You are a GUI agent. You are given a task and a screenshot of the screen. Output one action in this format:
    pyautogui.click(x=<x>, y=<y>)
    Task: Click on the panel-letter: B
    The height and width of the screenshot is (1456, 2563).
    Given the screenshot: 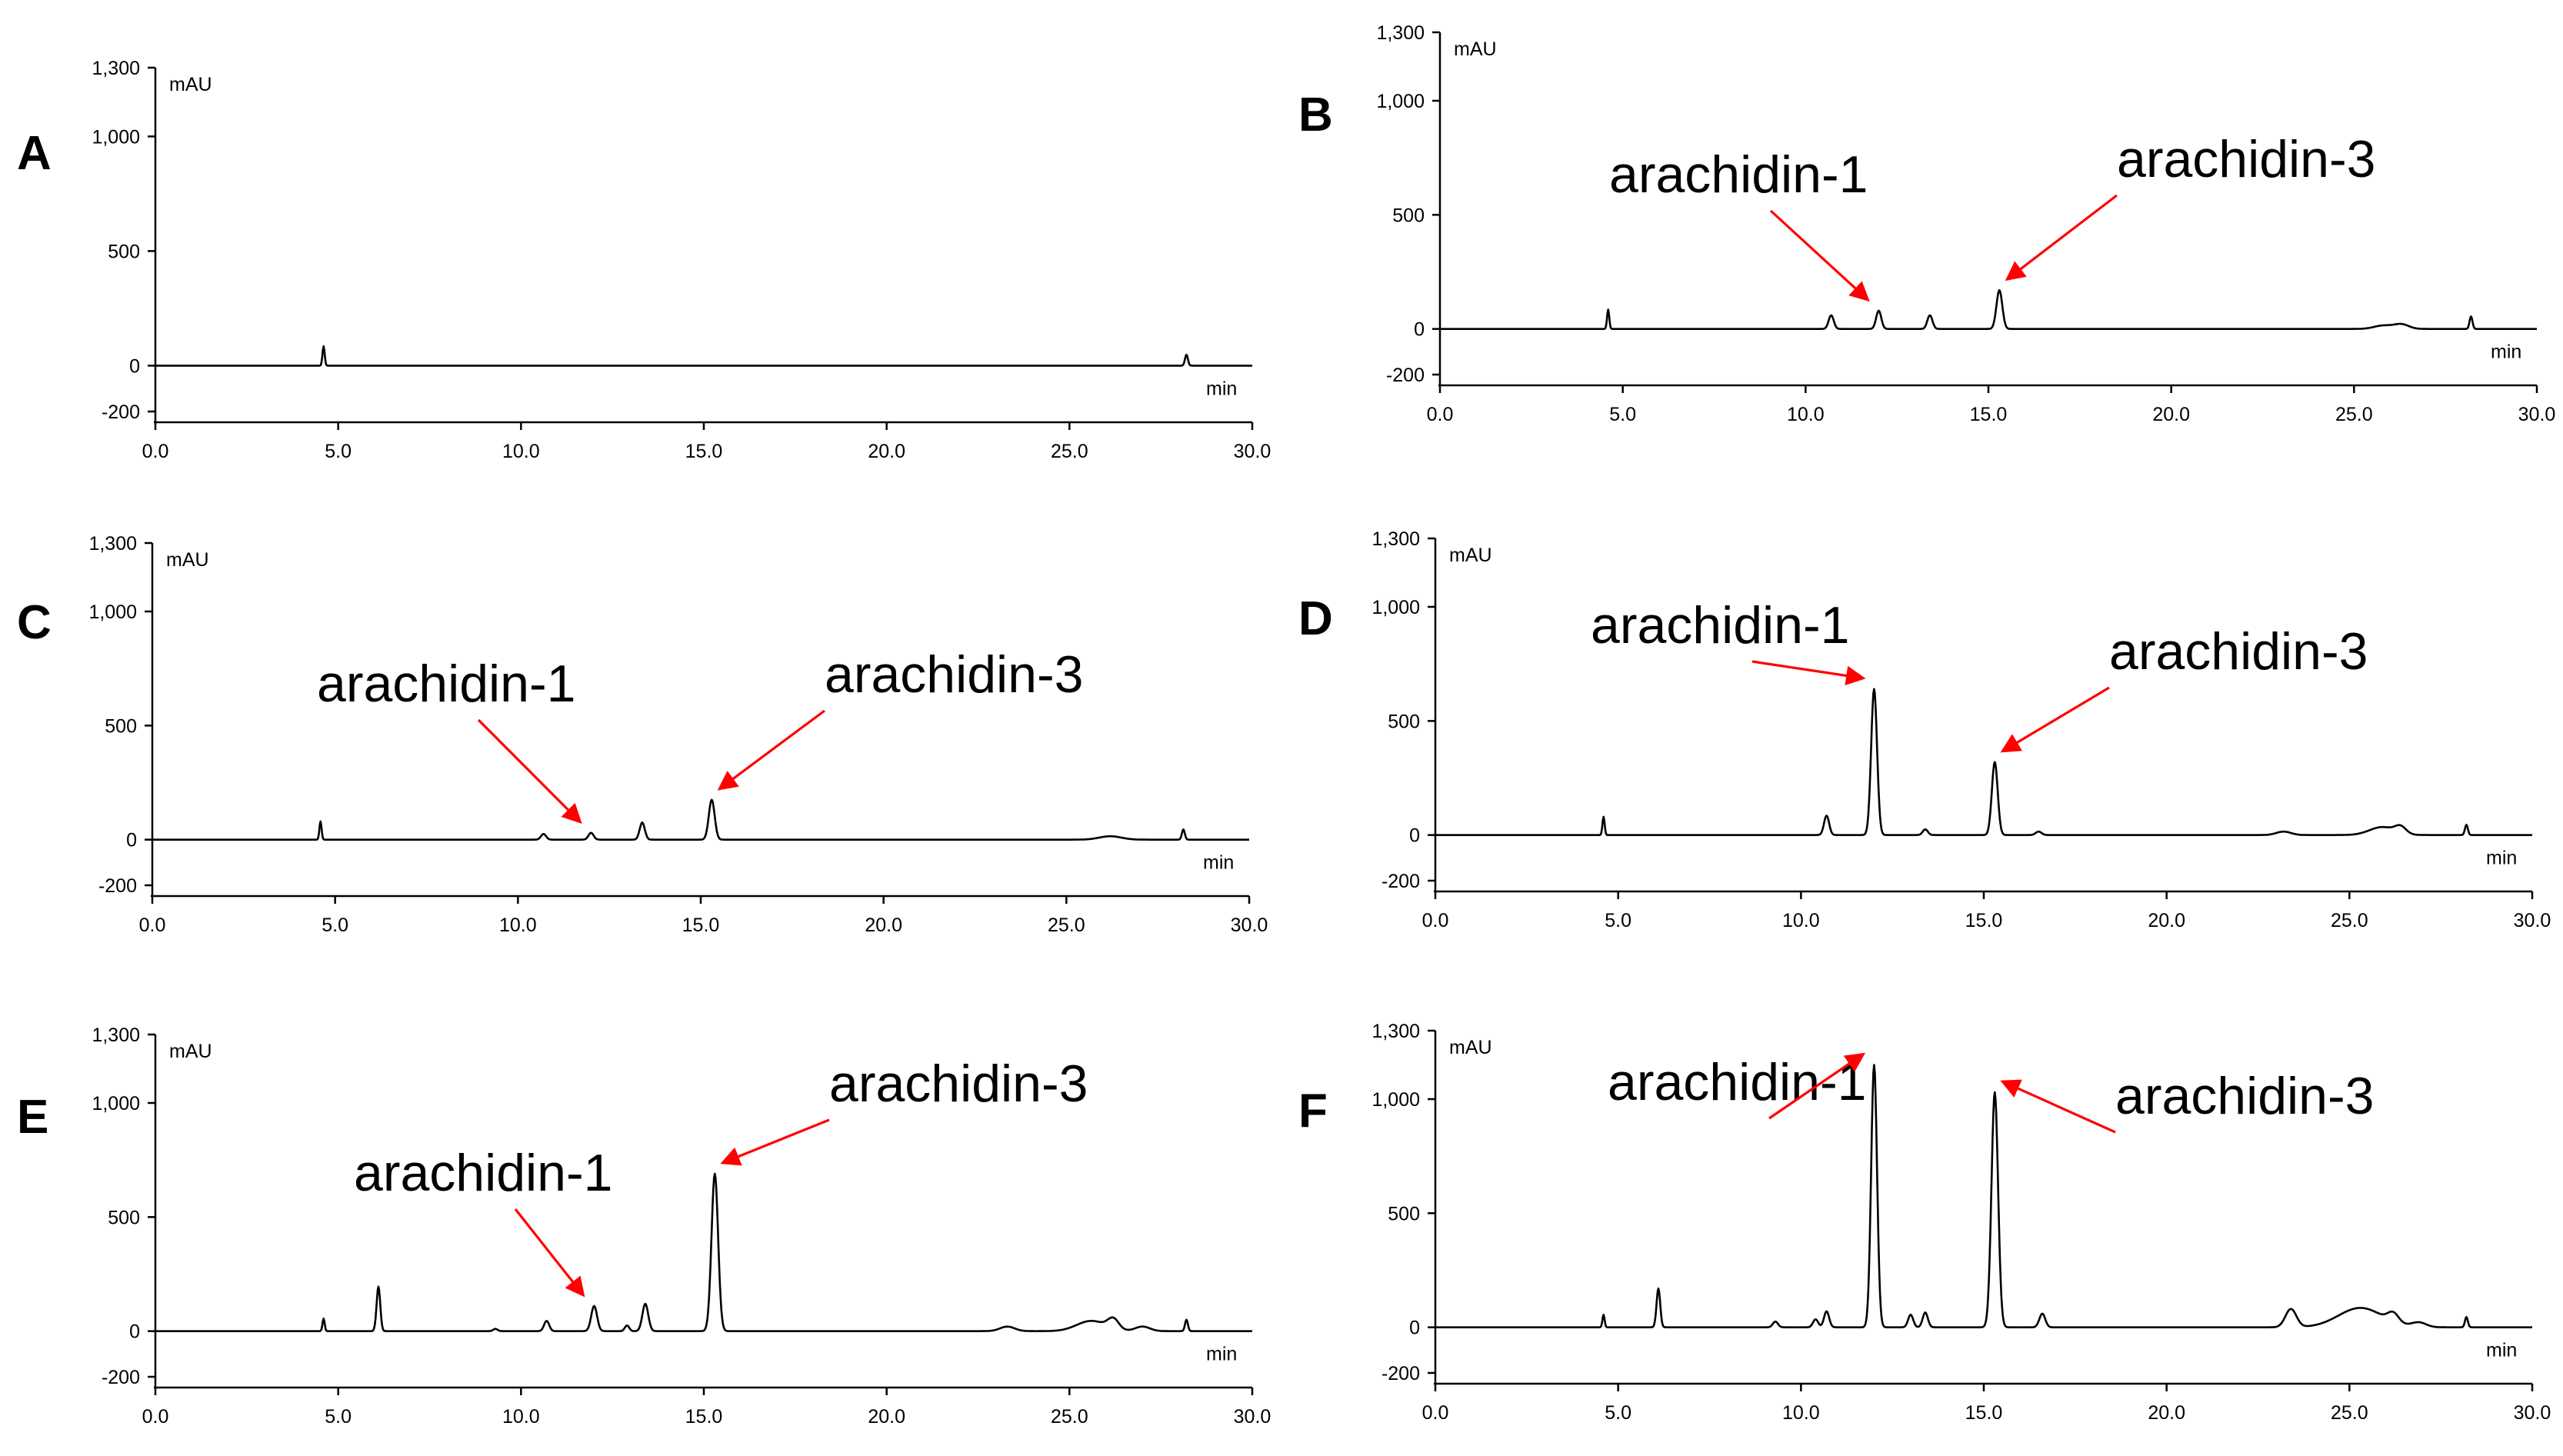 What is the action you would take?
    pyautogui.click(x=1315, y=115)
    